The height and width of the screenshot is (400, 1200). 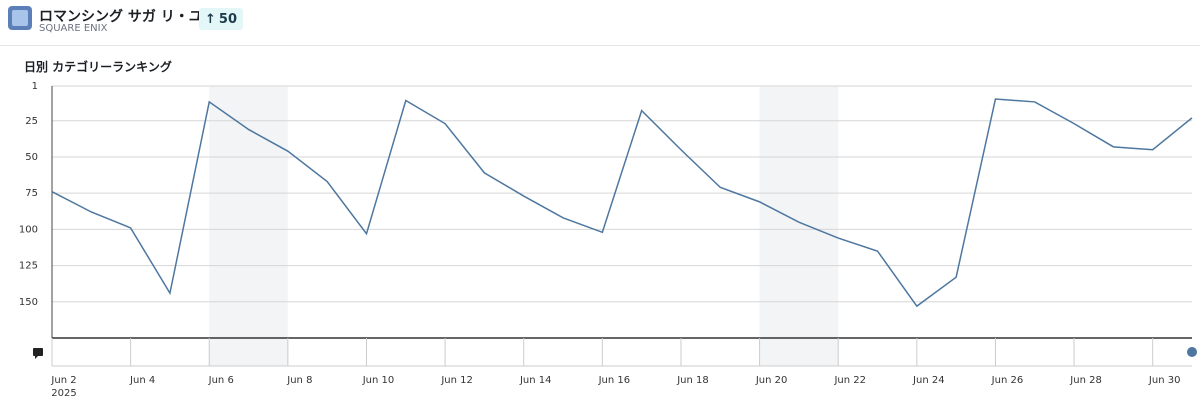 What do you see at coordinates (28, 302) in the screenshot?
I see `y-tick-label: 150` at bounding box center [28, 302].